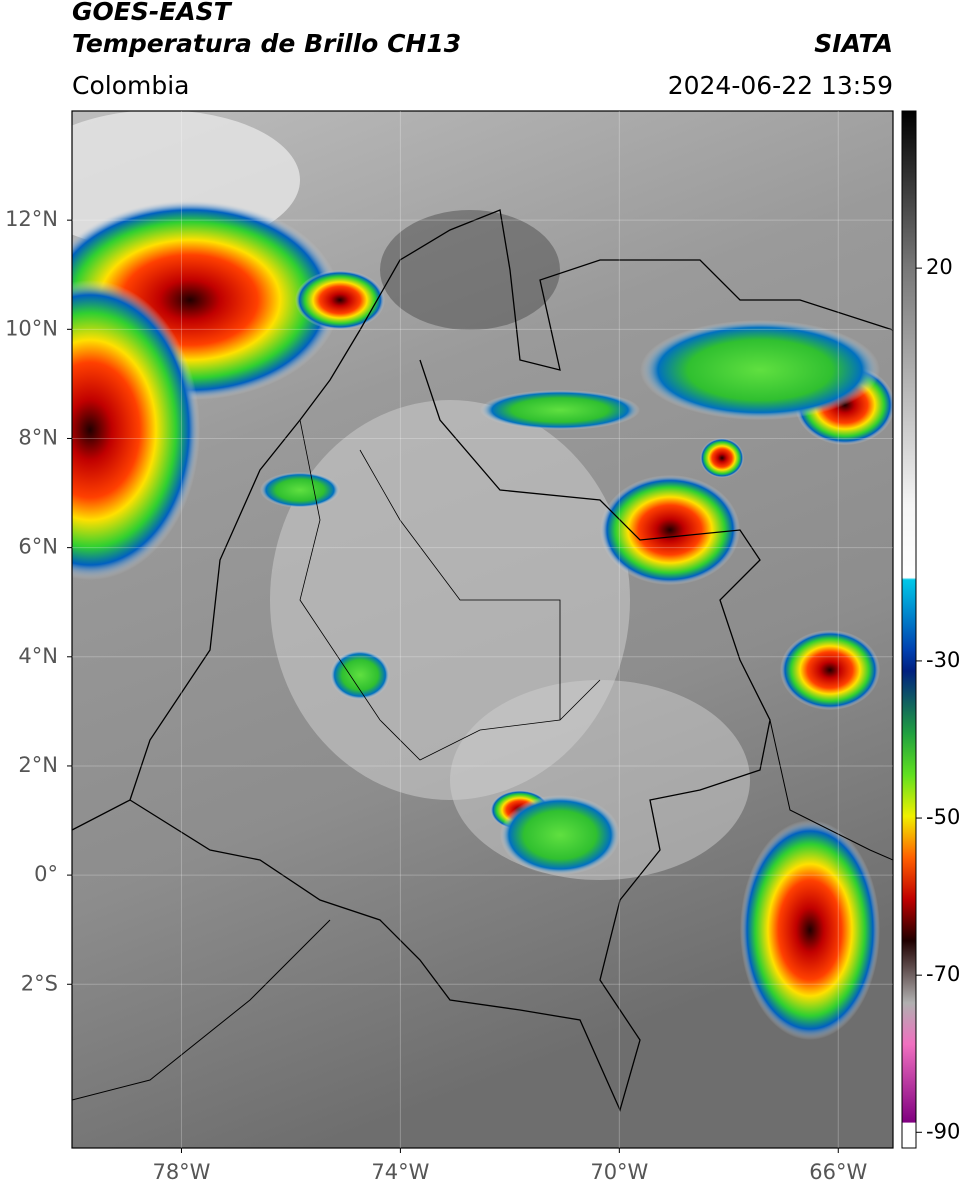 The width and height of the screenshot is (966, 1194). I want to click on colorbar-tick-label: -30, so click(943, 660).